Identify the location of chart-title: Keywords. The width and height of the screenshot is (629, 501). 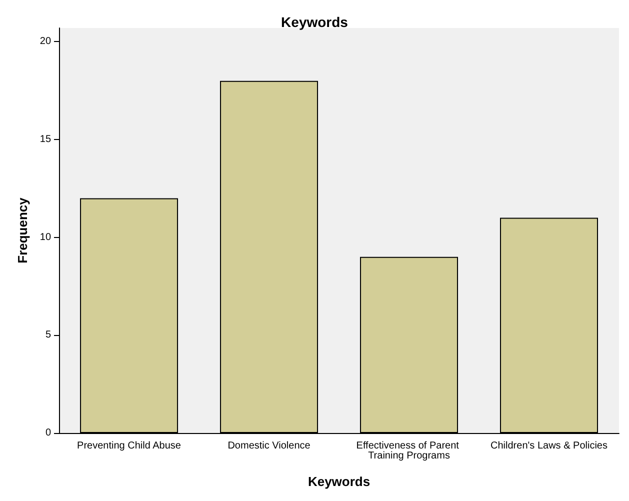
(314, 22).